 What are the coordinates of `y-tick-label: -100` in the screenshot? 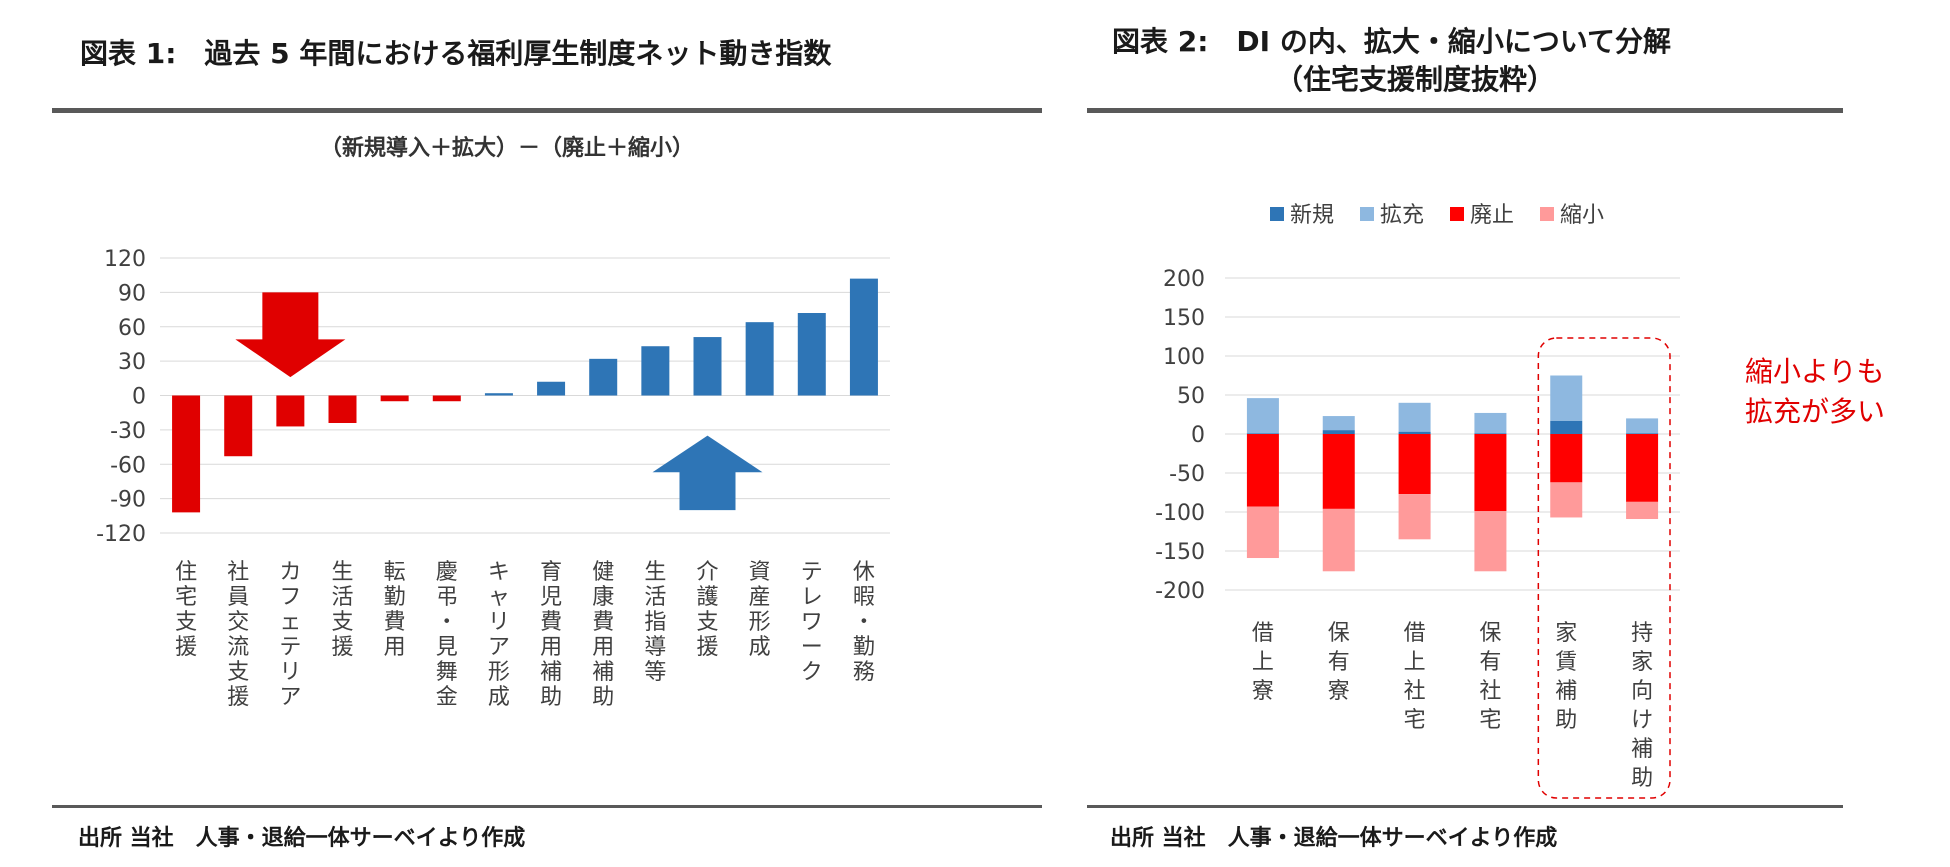 It's located at (1180, 513).